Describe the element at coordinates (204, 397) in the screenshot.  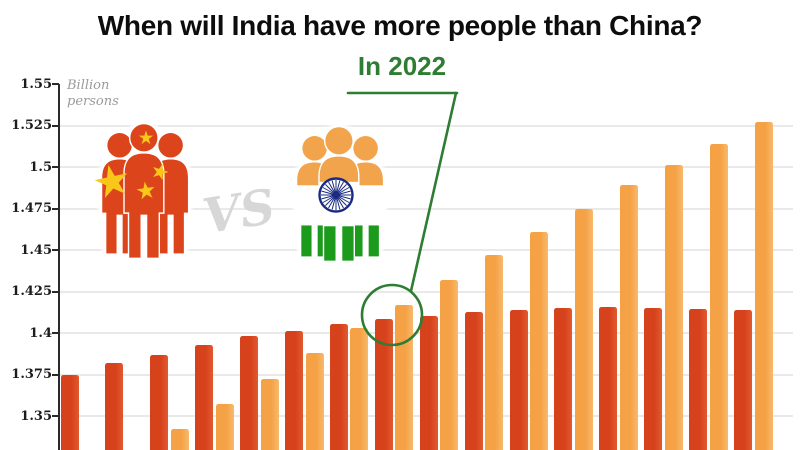
I see `bar-china-2018` at that location.